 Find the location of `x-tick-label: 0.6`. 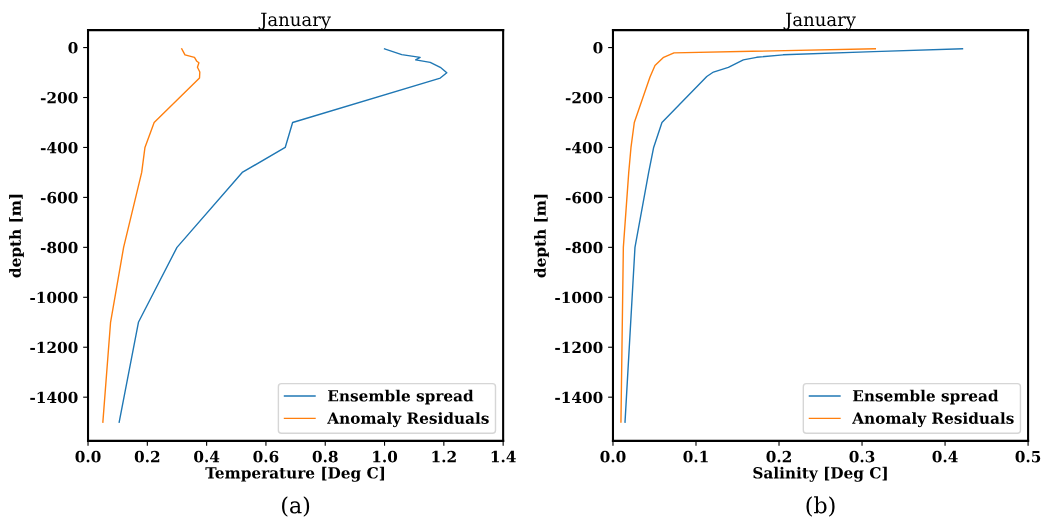

x-tick-label: 0.6 is located at coordinates (266, 456).